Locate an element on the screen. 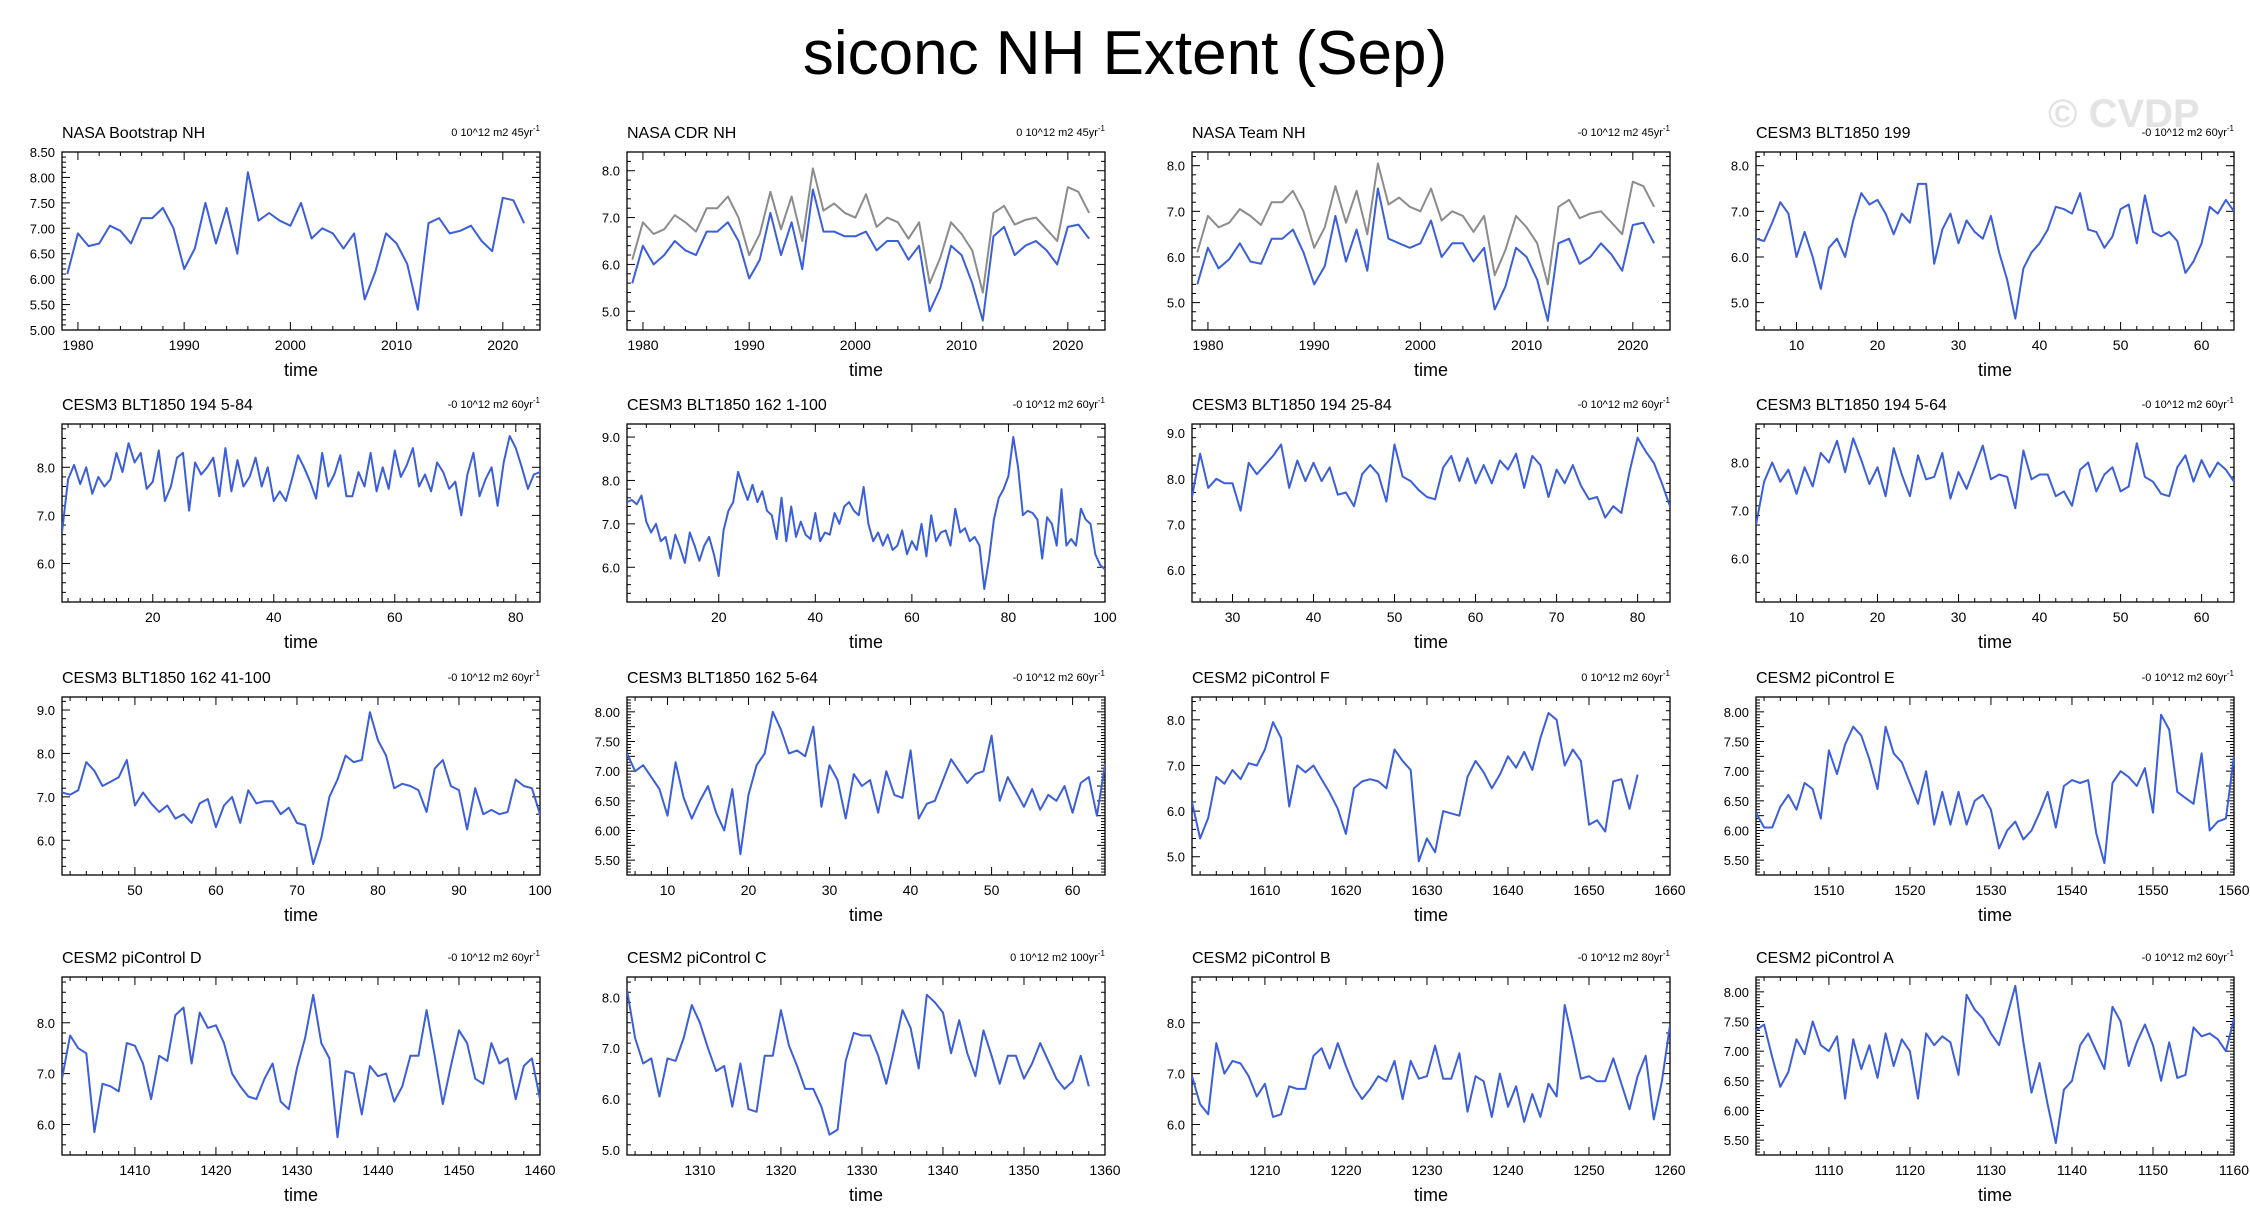 The image size is (2250, 1231). x-tick-label: 1650 is located at coordinates (1588, 890).